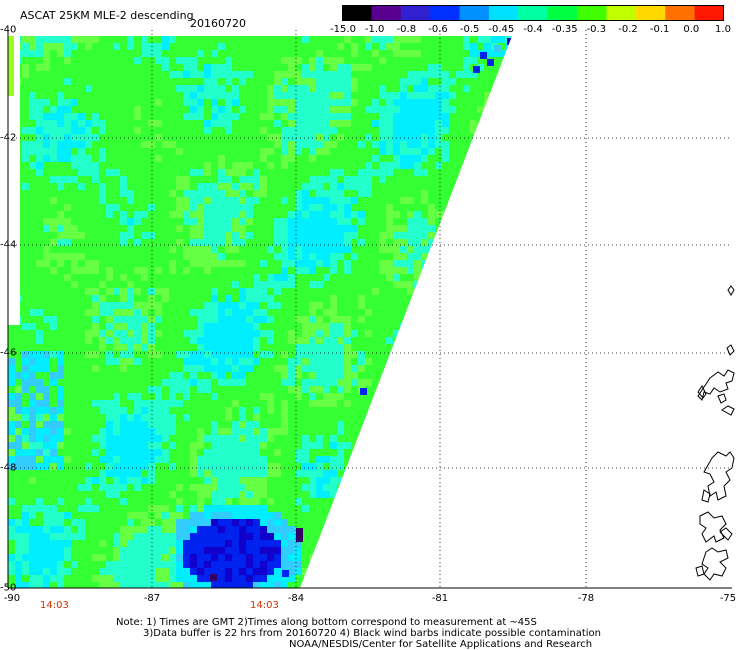 Image resolution: width=740 pixels, height=650 pixels. Describe the element at coordinates (406, 29) in the screenshot. I see `colorbar-tick-label: -0.8` at that location.